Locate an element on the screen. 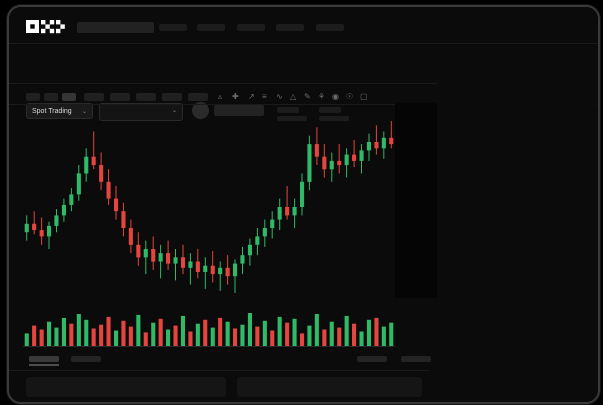 Image resolution: width=603 pixels, height=405 pixels. orders-panel-right is located at coordinates (329, 387).